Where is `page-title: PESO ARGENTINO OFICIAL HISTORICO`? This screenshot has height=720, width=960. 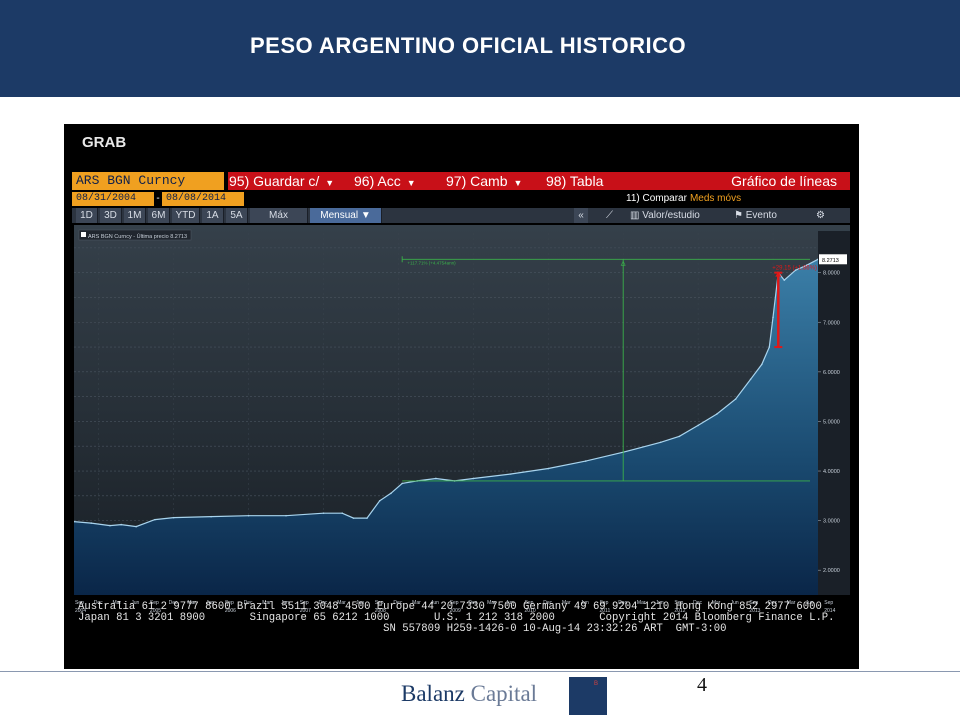
page-title: PESO ARGENTINO OFICIAL HISTORICO is located at coordinates (468, 45).